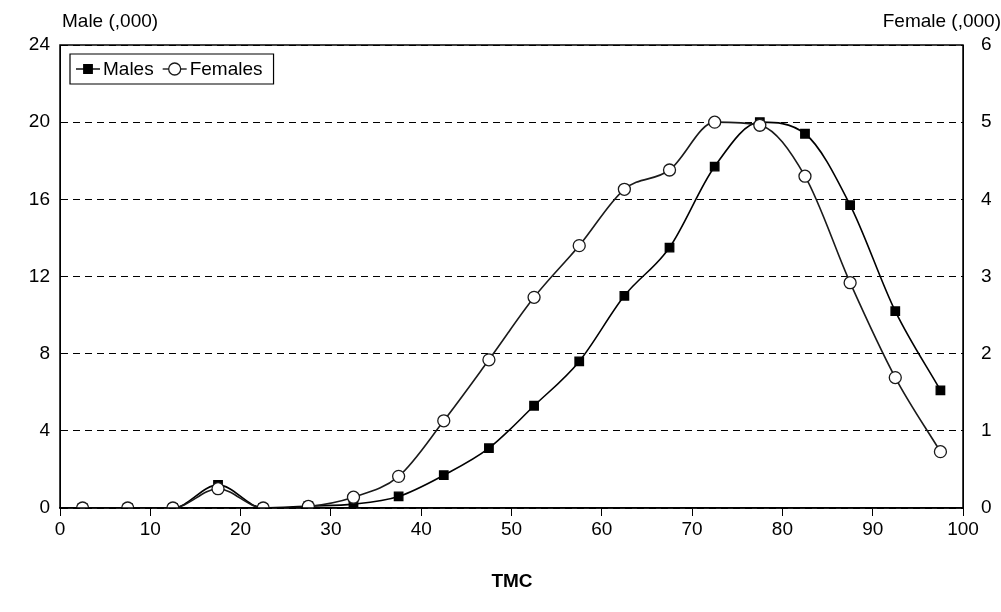 The image size is (1001, 612). I want to click on y-tick-label: 8, so click(44, 352).